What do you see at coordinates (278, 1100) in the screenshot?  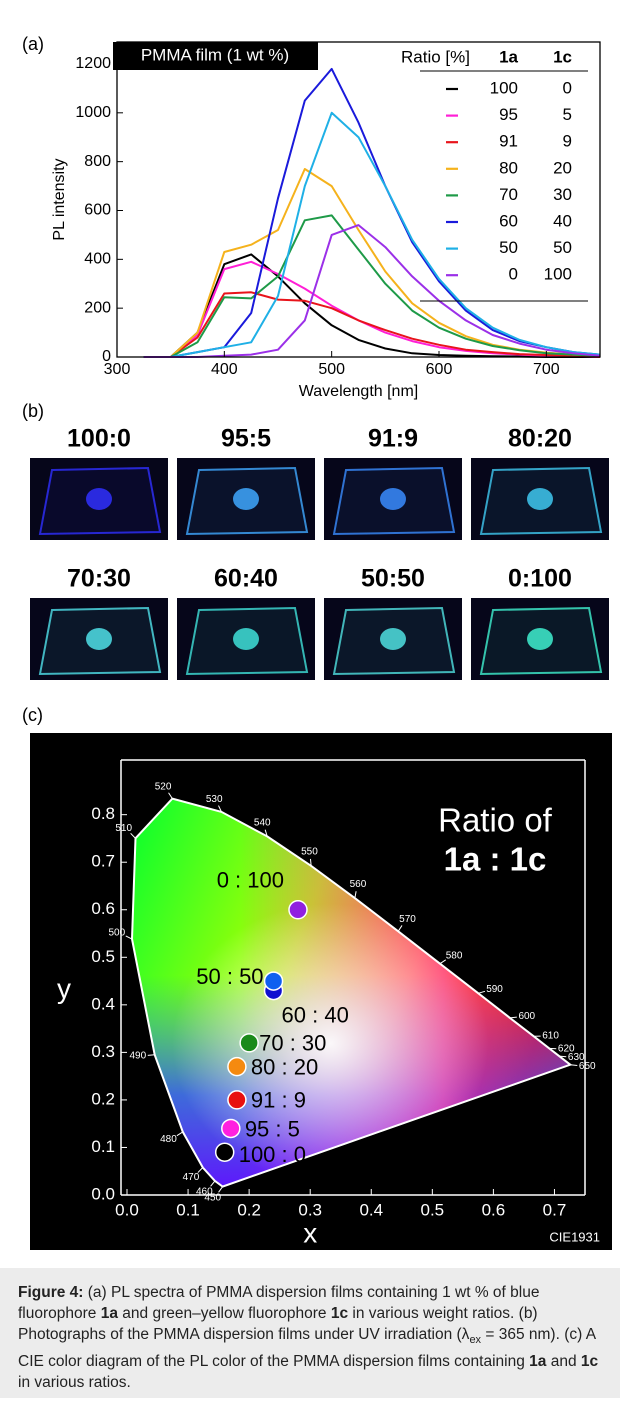 I see `point-label: 91 : 9` at bounding box center [278, 1100].